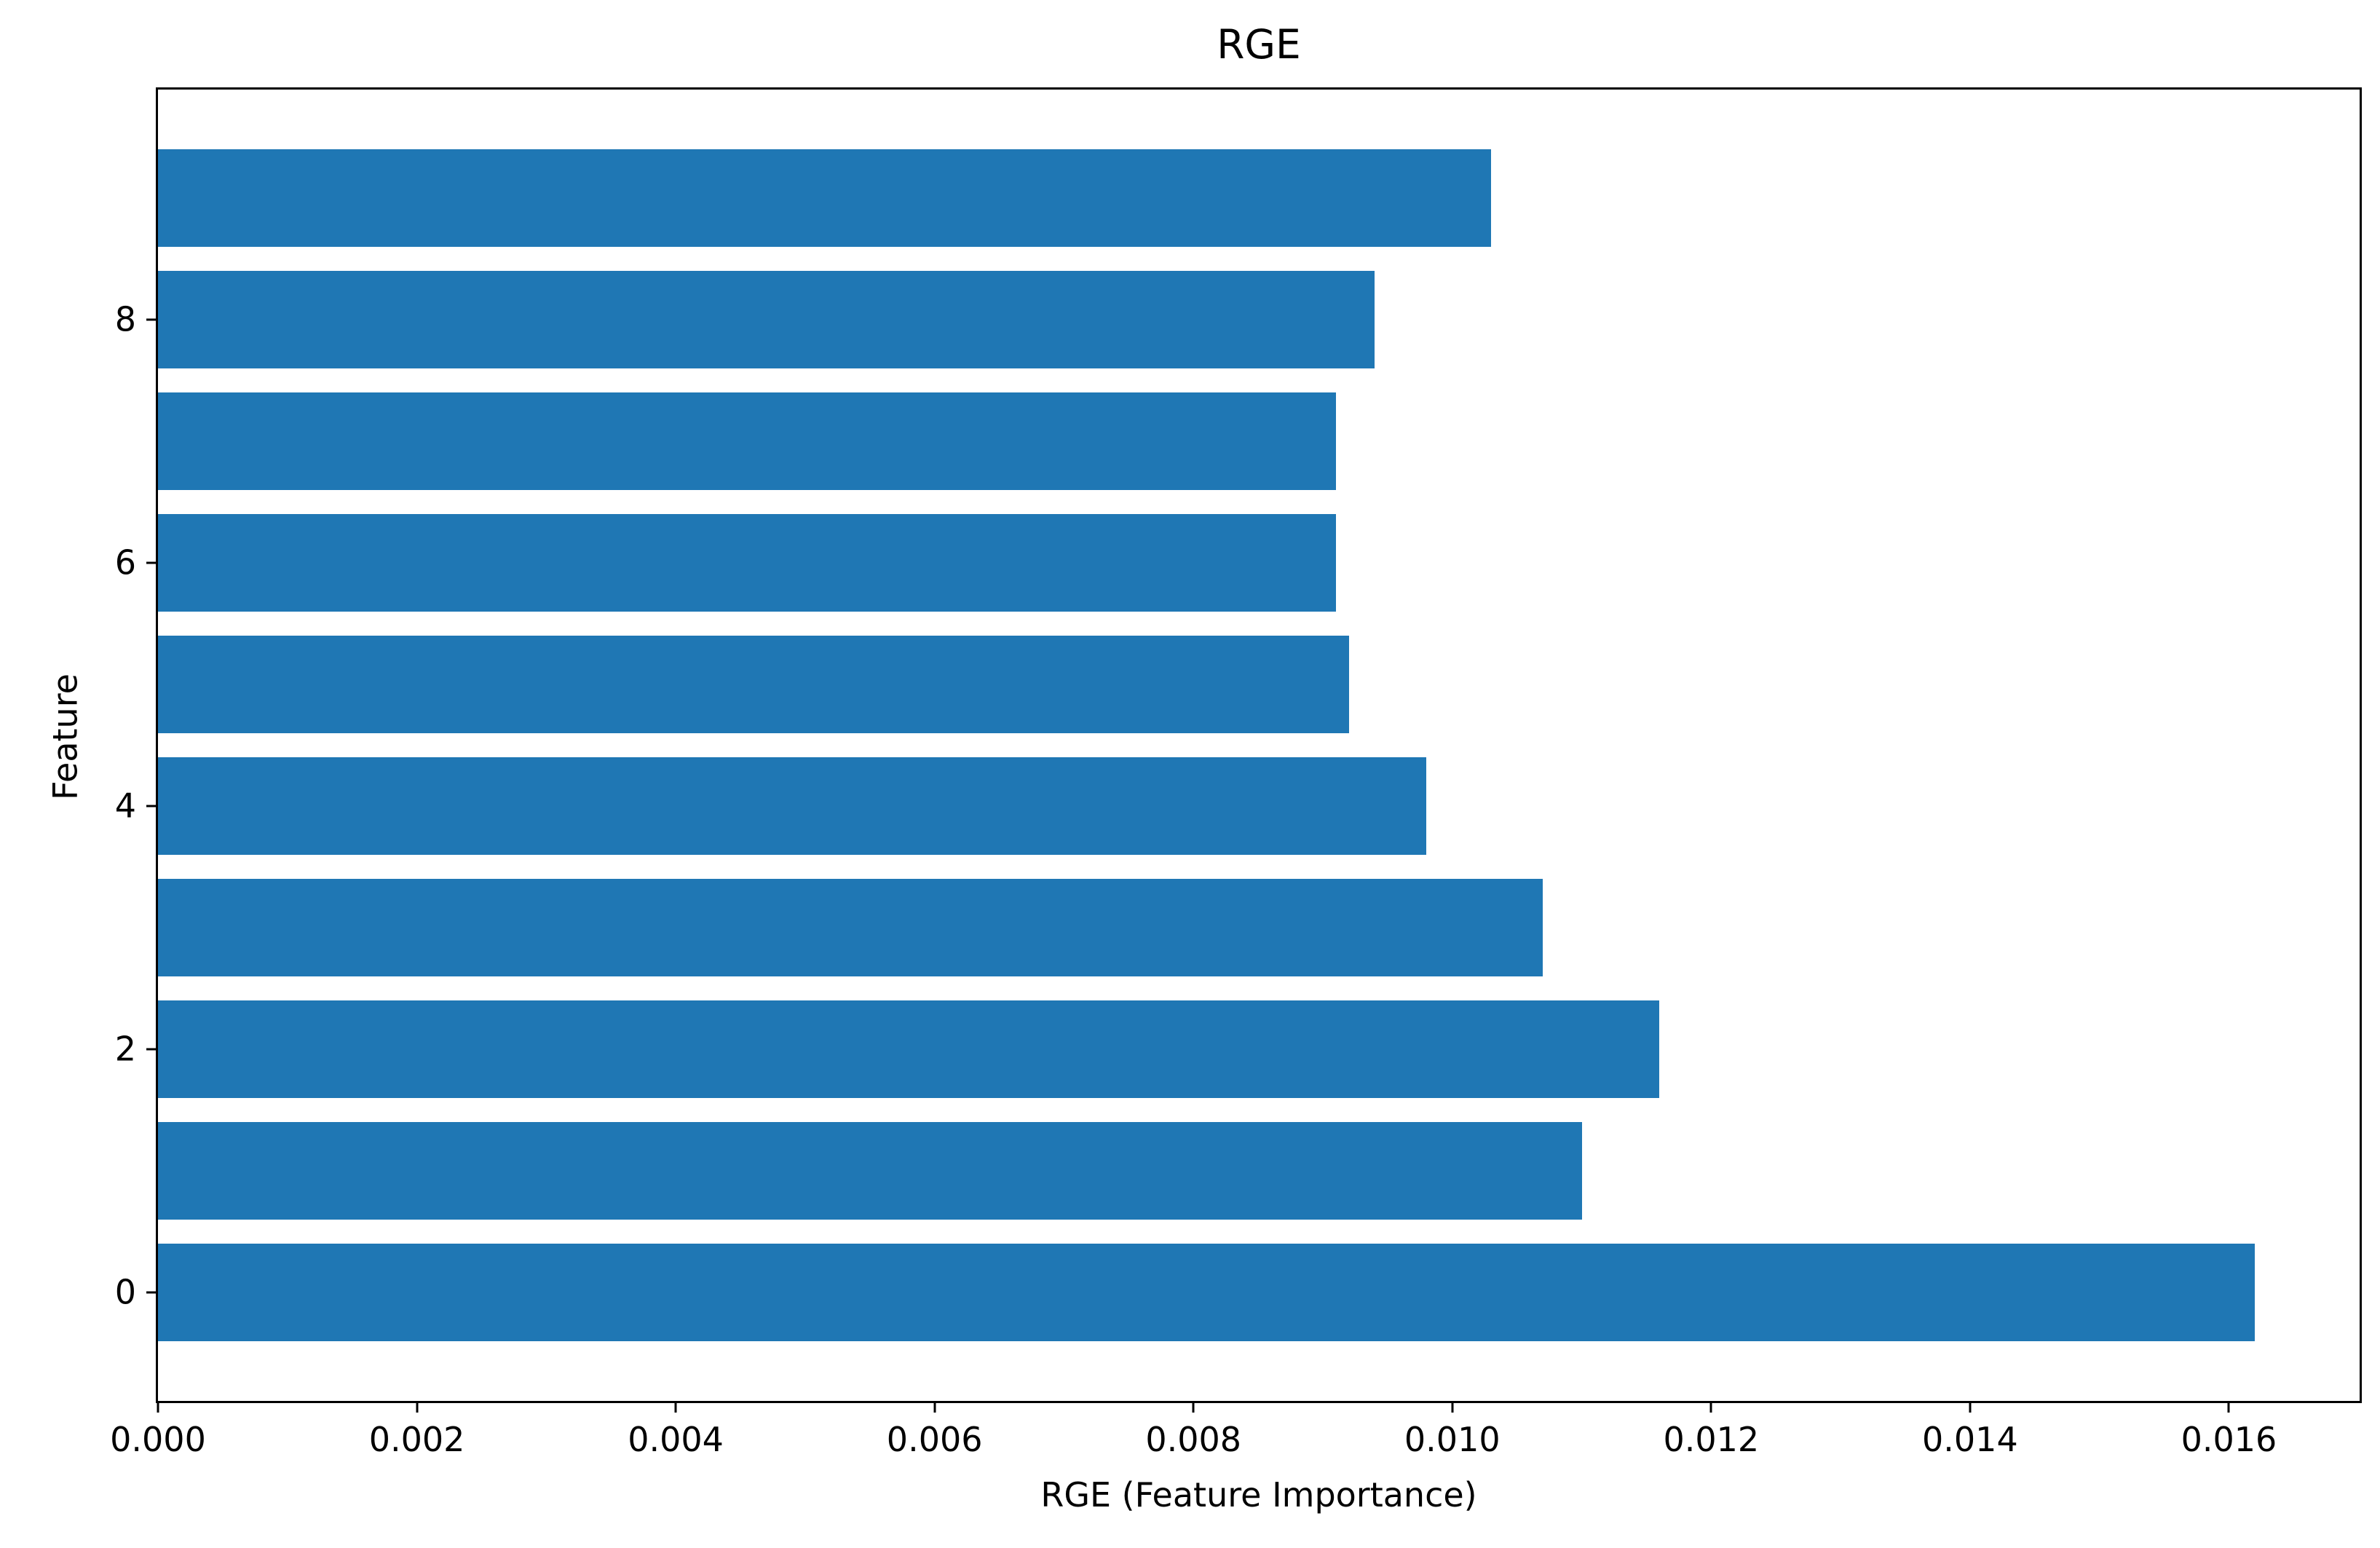  I want to click on y-tick-label-6: 6, so click(125, 562).